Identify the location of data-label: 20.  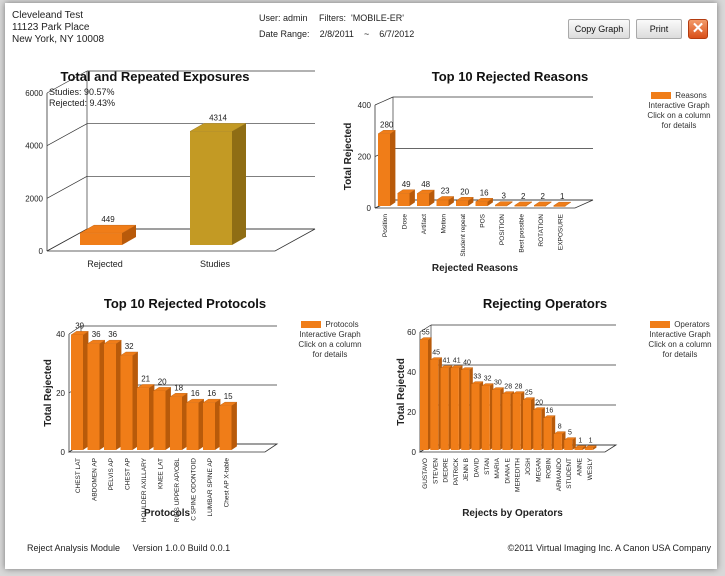
(539, 403).